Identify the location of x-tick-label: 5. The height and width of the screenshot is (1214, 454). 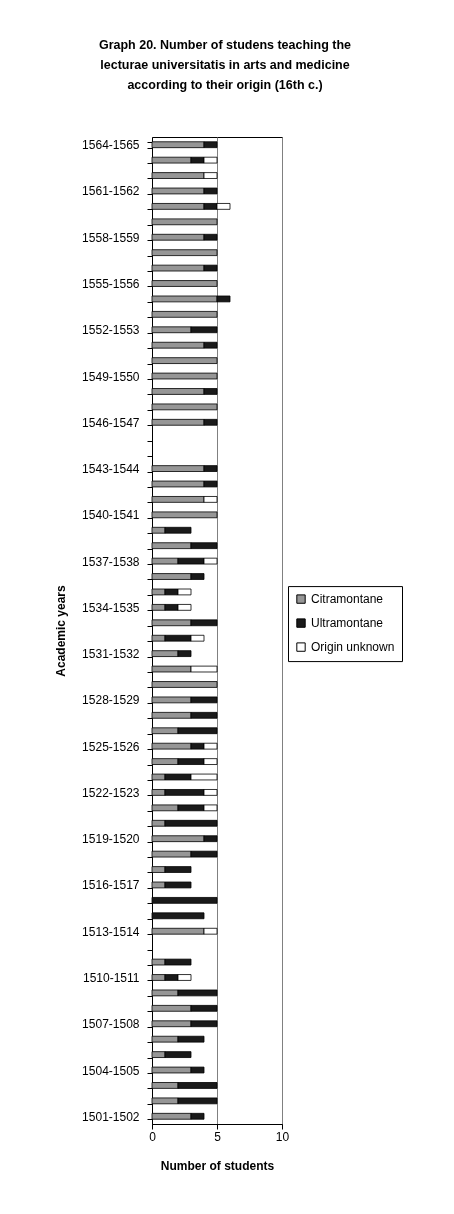
(218, 1136).